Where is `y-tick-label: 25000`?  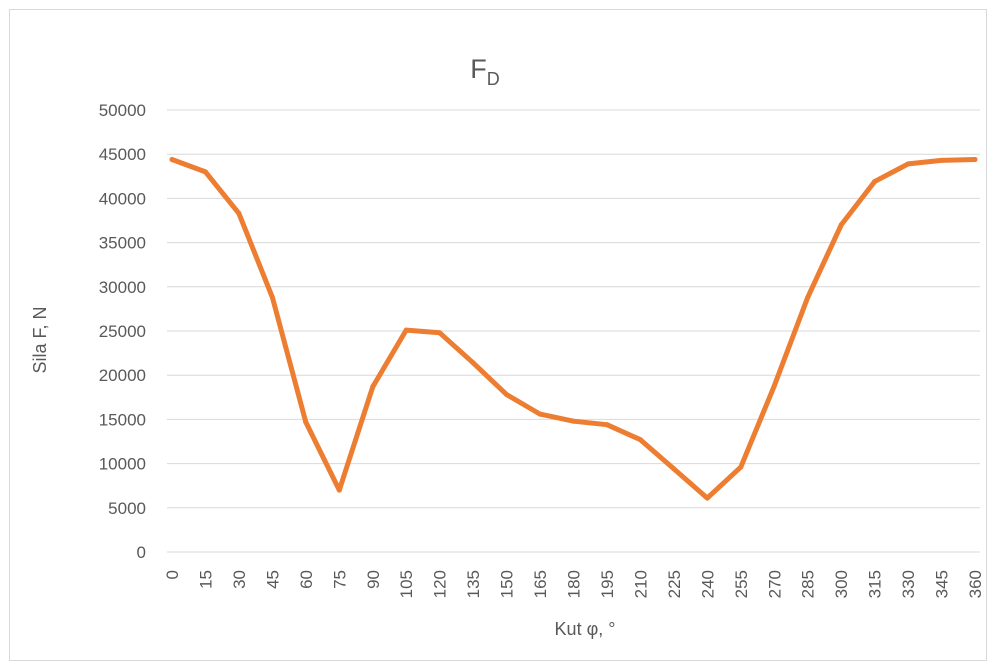 y-tick-label: 25000 is located at coordinates (122, 331).